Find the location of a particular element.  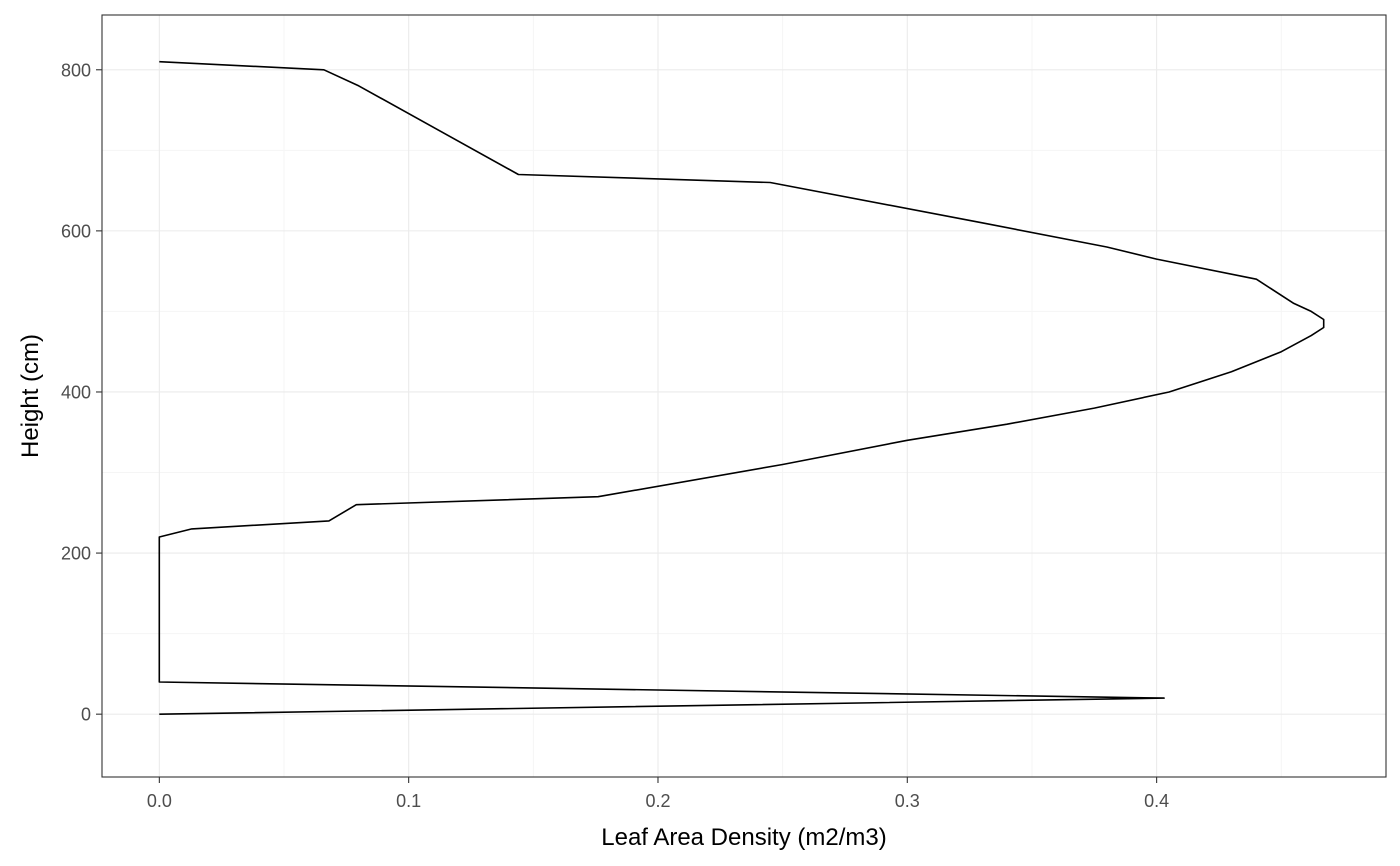

x-tick-label: 0.2 is located at coordinates (657, 801).